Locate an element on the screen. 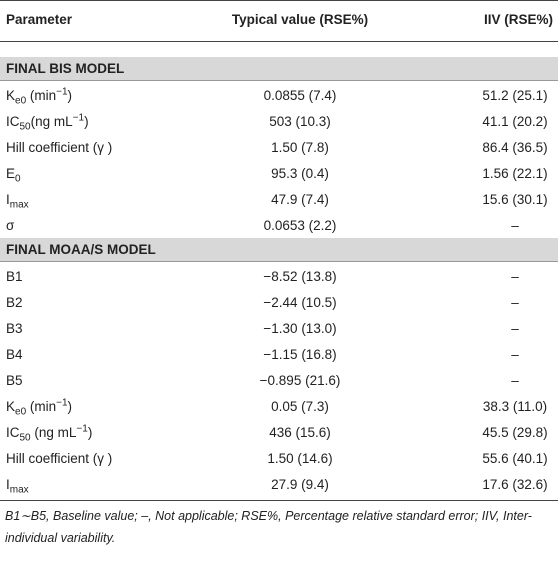  parameter-cell: σ is located at coordinates (10, 226).